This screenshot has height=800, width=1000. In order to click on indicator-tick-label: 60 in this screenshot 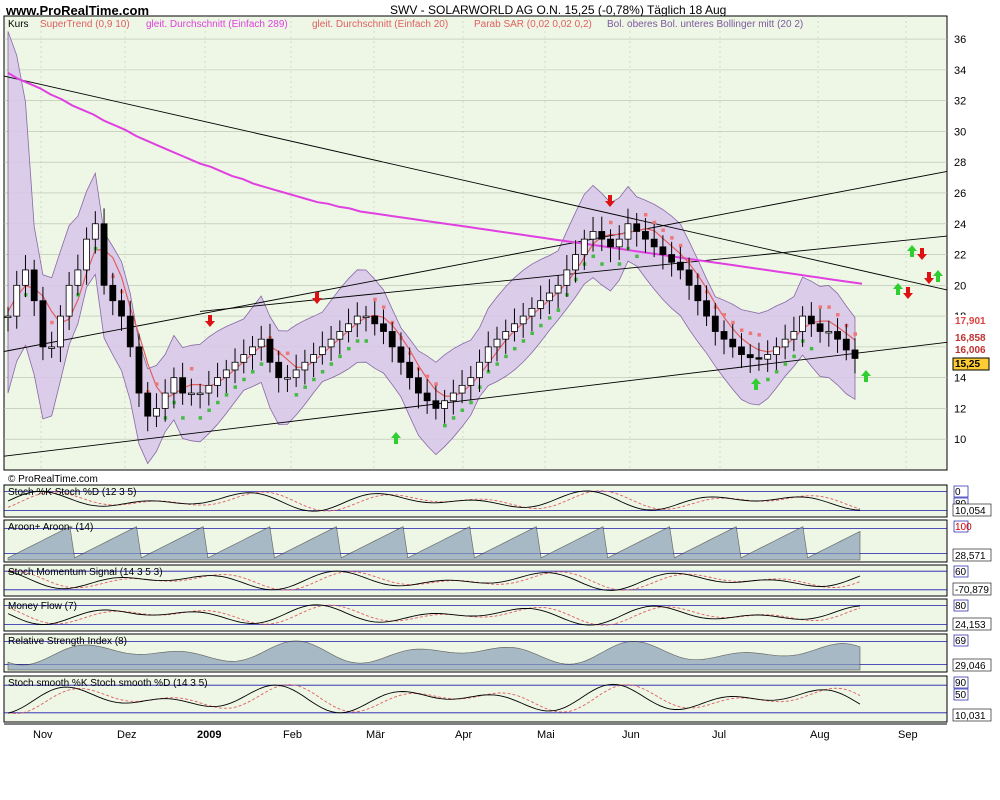, I will do `click(961, 572)`.